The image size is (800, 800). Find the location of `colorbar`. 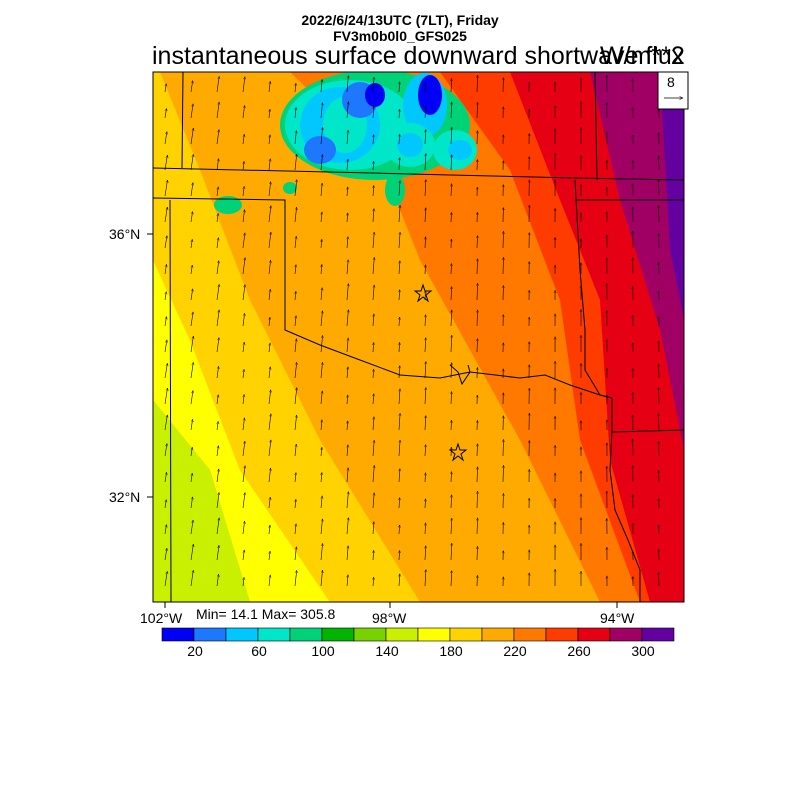

colorbar is located at coordinates (418, 634).